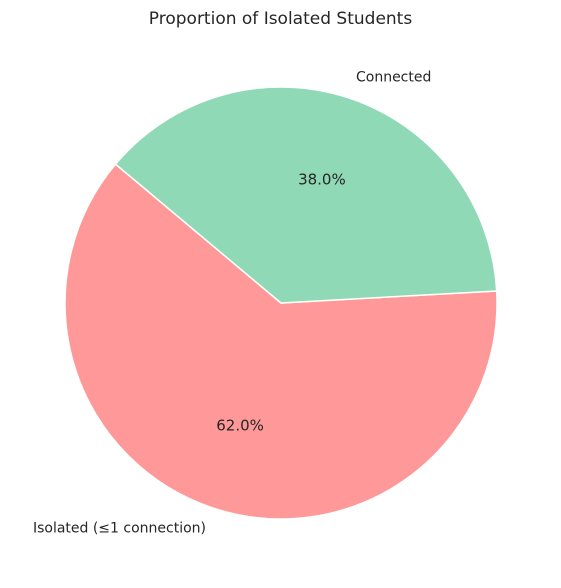  What do you see at coordinates (322, 180) in the screenshot?
I see `slice-percent-connected: 38.0%` at bounding box center [322, 180].